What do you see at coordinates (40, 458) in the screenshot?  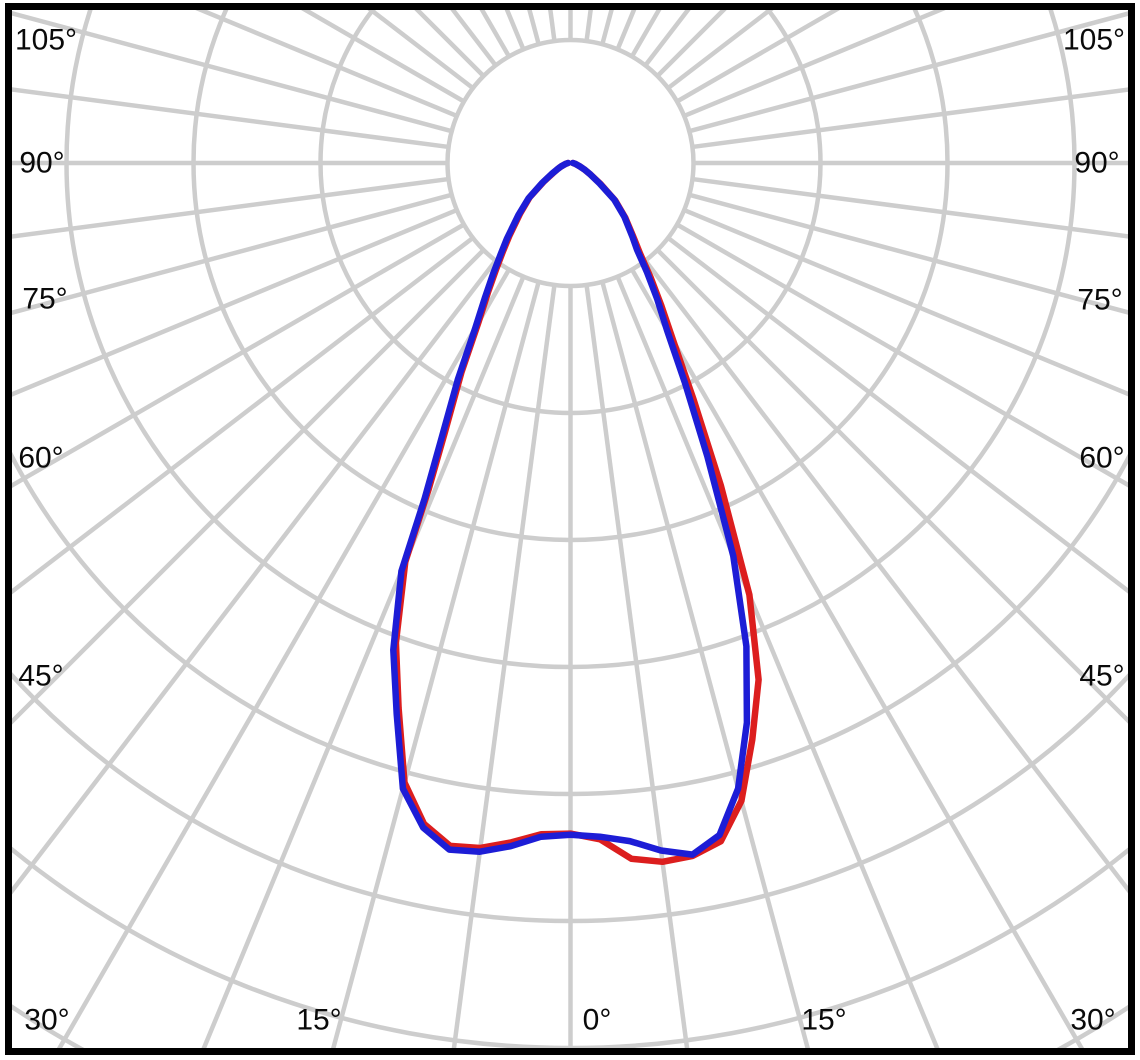 I see `angle-tick-label-left-60: 60°` at bounding box center [40, 458].